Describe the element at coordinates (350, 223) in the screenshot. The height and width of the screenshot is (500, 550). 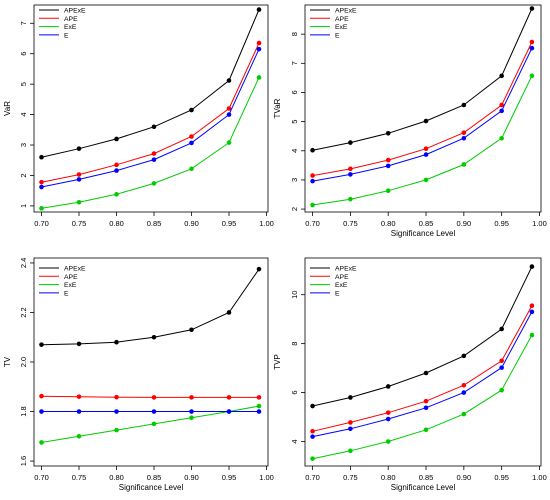
I see `x-tick-label: 0.75` at that location.